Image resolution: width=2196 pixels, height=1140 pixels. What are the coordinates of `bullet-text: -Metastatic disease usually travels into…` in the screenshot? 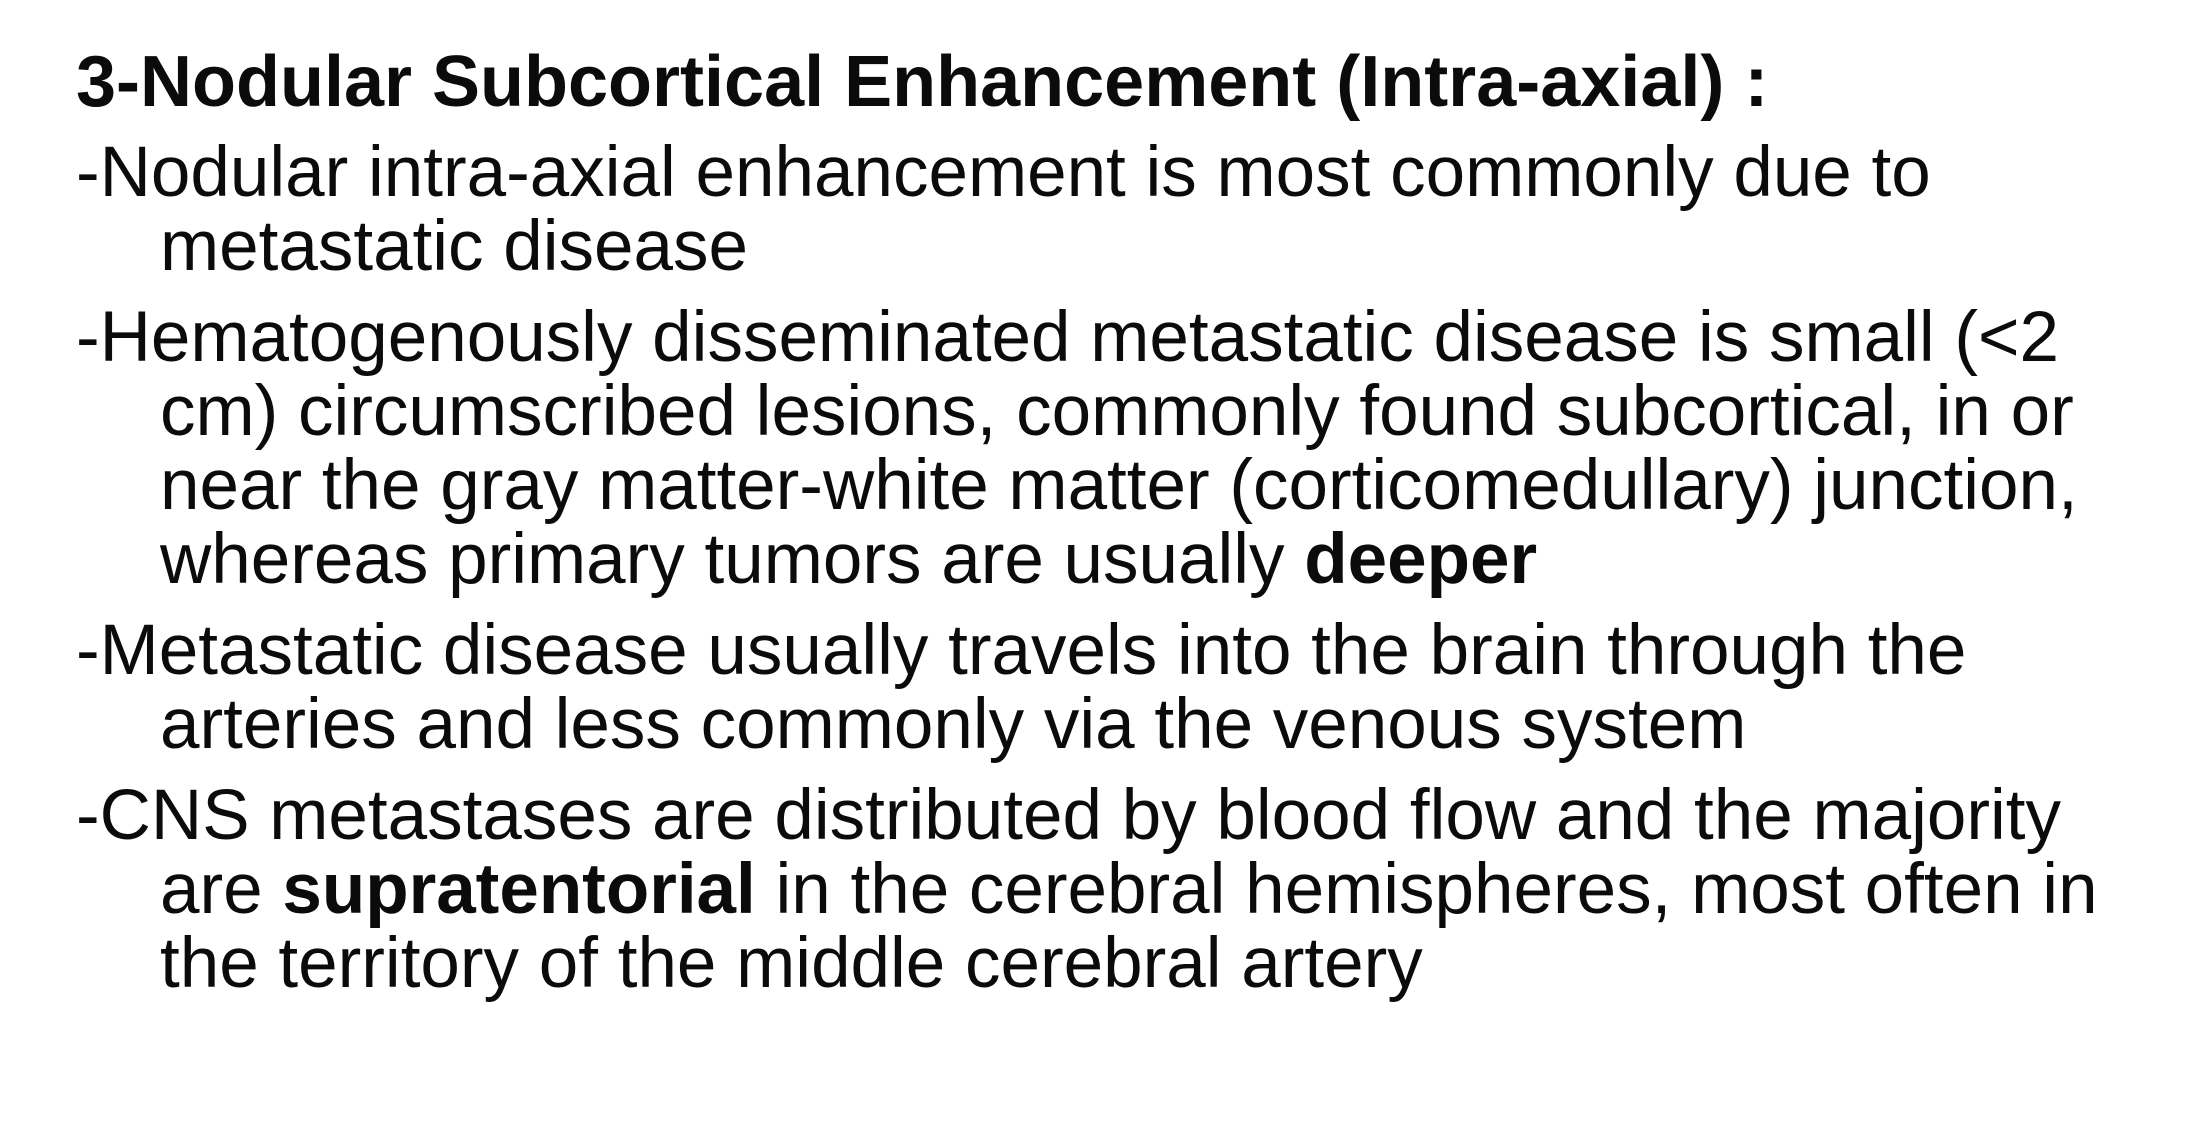 It's located at (1021, 687).